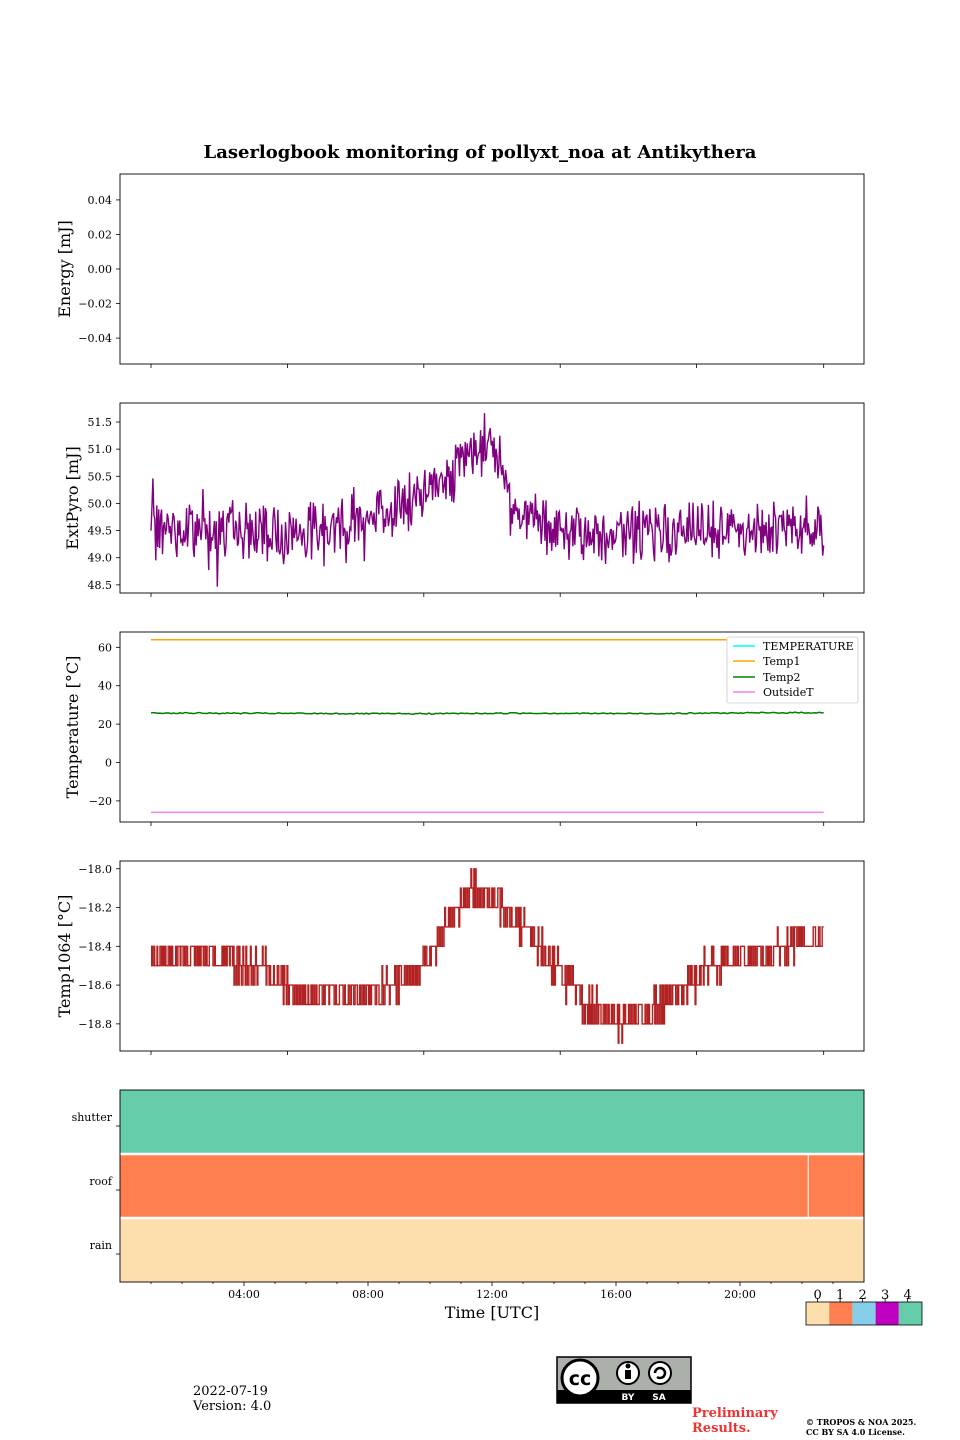  What do you see at coordinates (624, 1380) in the screenshot?
I see `cc-license-badge: cc BY SA` at bounding box center [624, 1380].